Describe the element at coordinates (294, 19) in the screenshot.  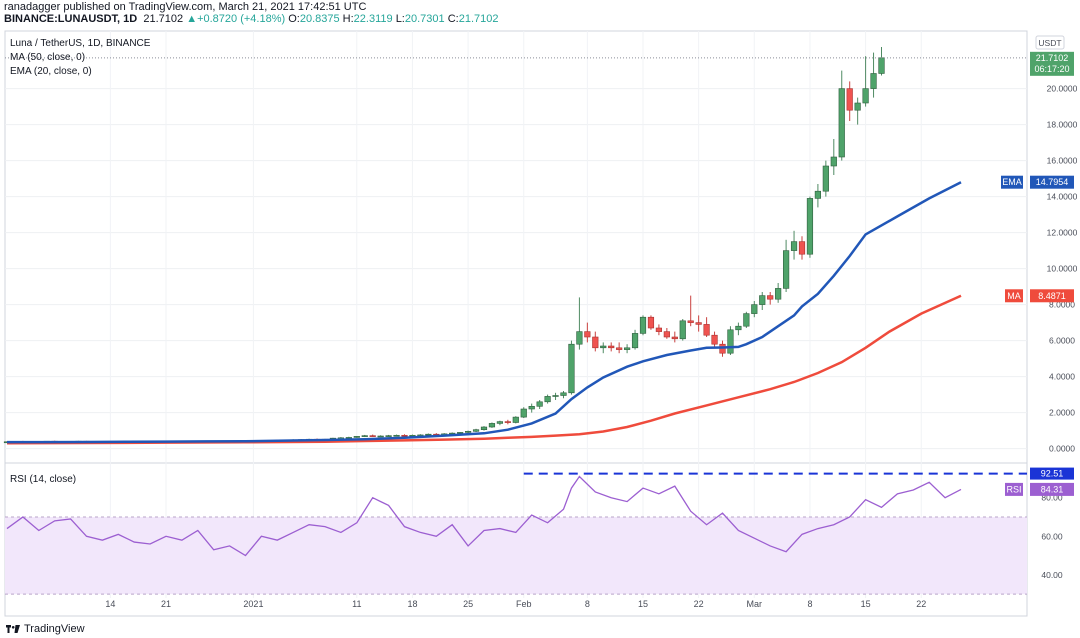
I see `open-label: O:` at that location.